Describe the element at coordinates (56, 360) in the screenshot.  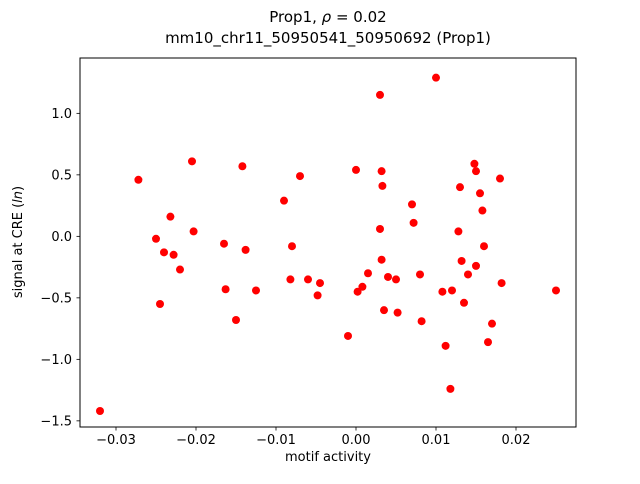
I see `y-tick-label: −1.0` at that location.